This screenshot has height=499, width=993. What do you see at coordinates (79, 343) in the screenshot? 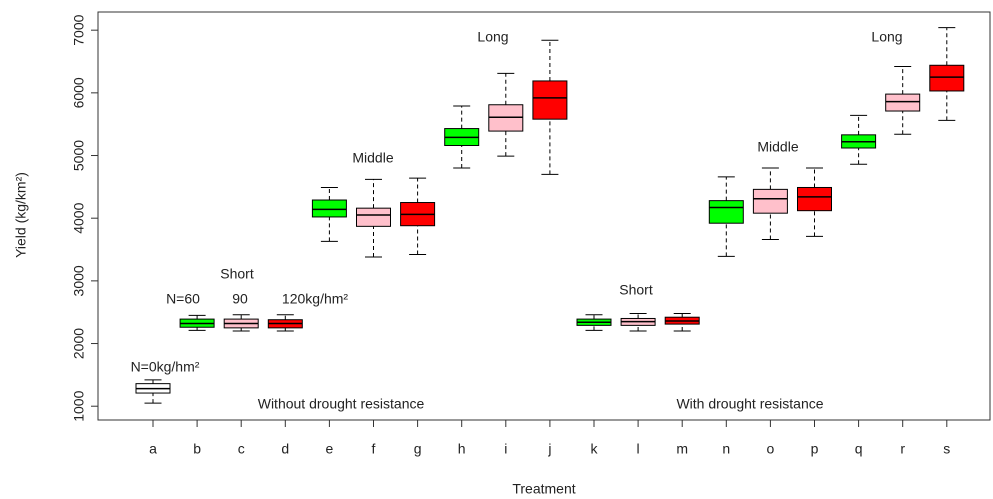
I see `y-tick-label: 2000` at bounding box center [79, 343].